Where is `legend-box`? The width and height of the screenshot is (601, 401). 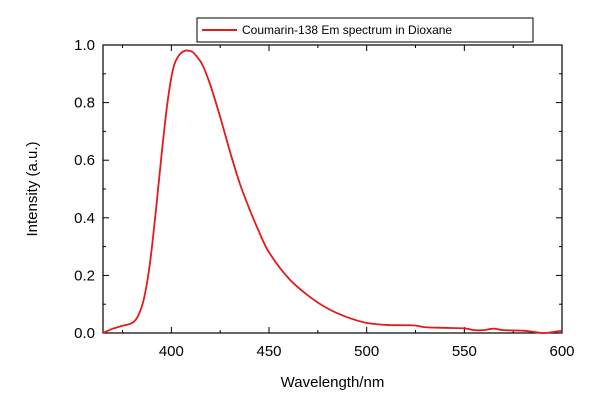 legend-box is located at coordinates (365, 30).